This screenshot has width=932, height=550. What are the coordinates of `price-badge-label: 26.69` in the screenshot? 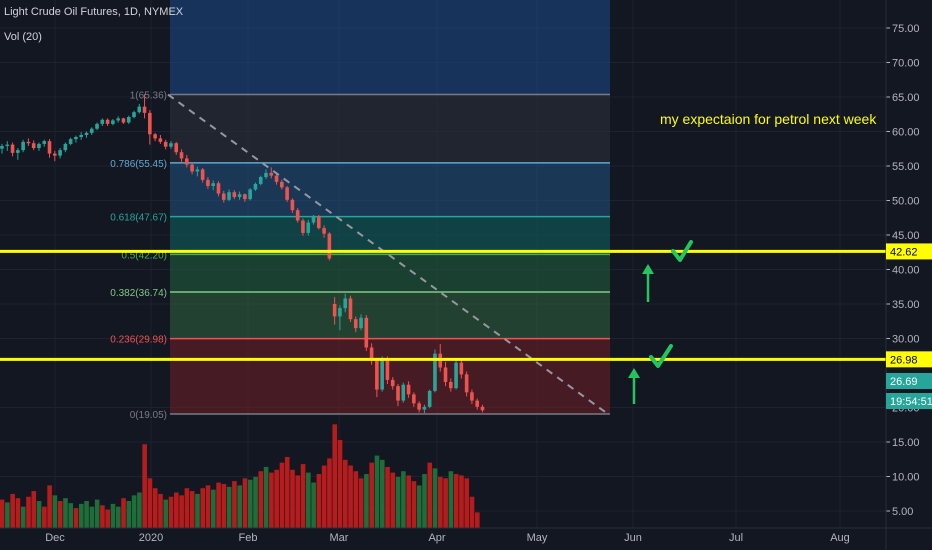 It's located at (904, 382).